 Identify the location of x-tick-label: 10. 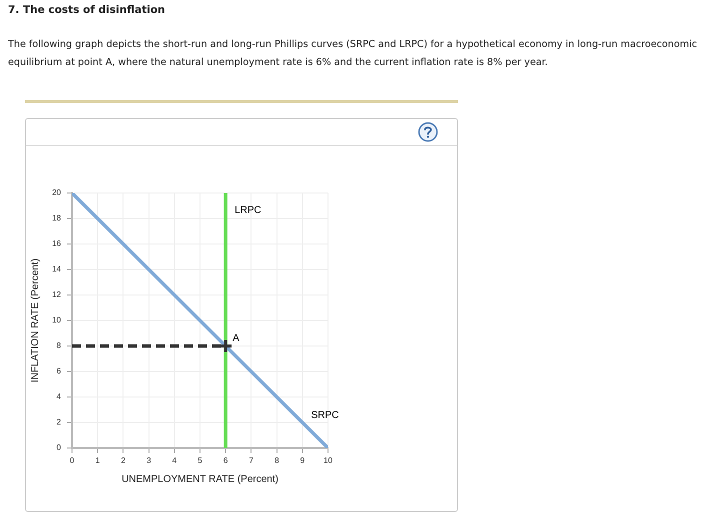
(328, 461).